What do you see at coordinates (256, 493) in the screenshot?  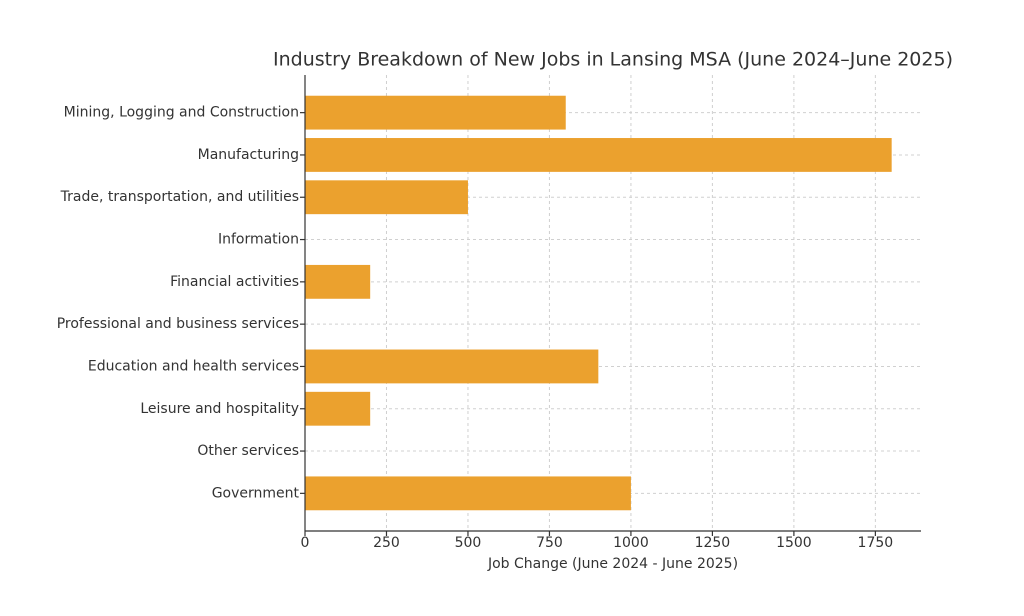 I see `y-tick-label: Government` at bounding box center [256, 493].